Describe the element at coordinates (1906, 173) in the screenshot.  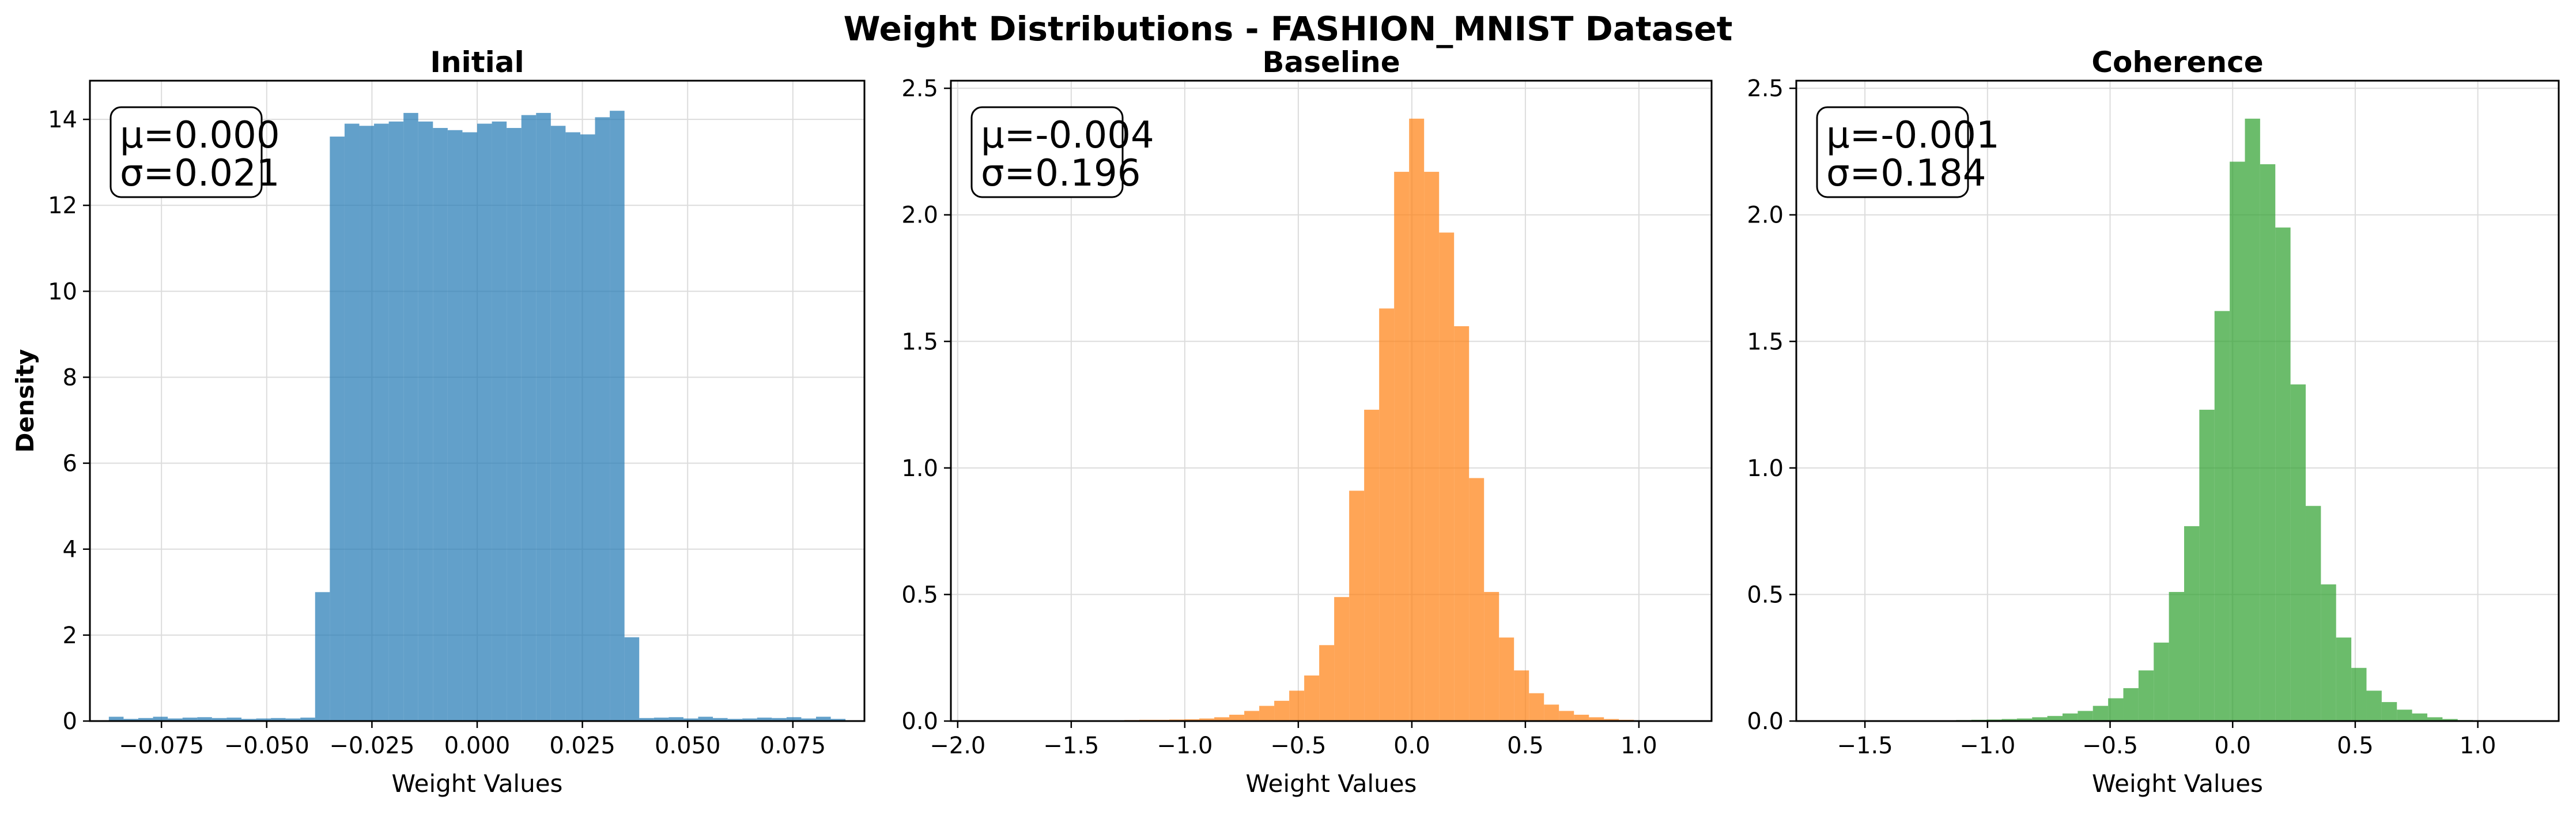
I see `stat-std: σ=0.184` at that location.